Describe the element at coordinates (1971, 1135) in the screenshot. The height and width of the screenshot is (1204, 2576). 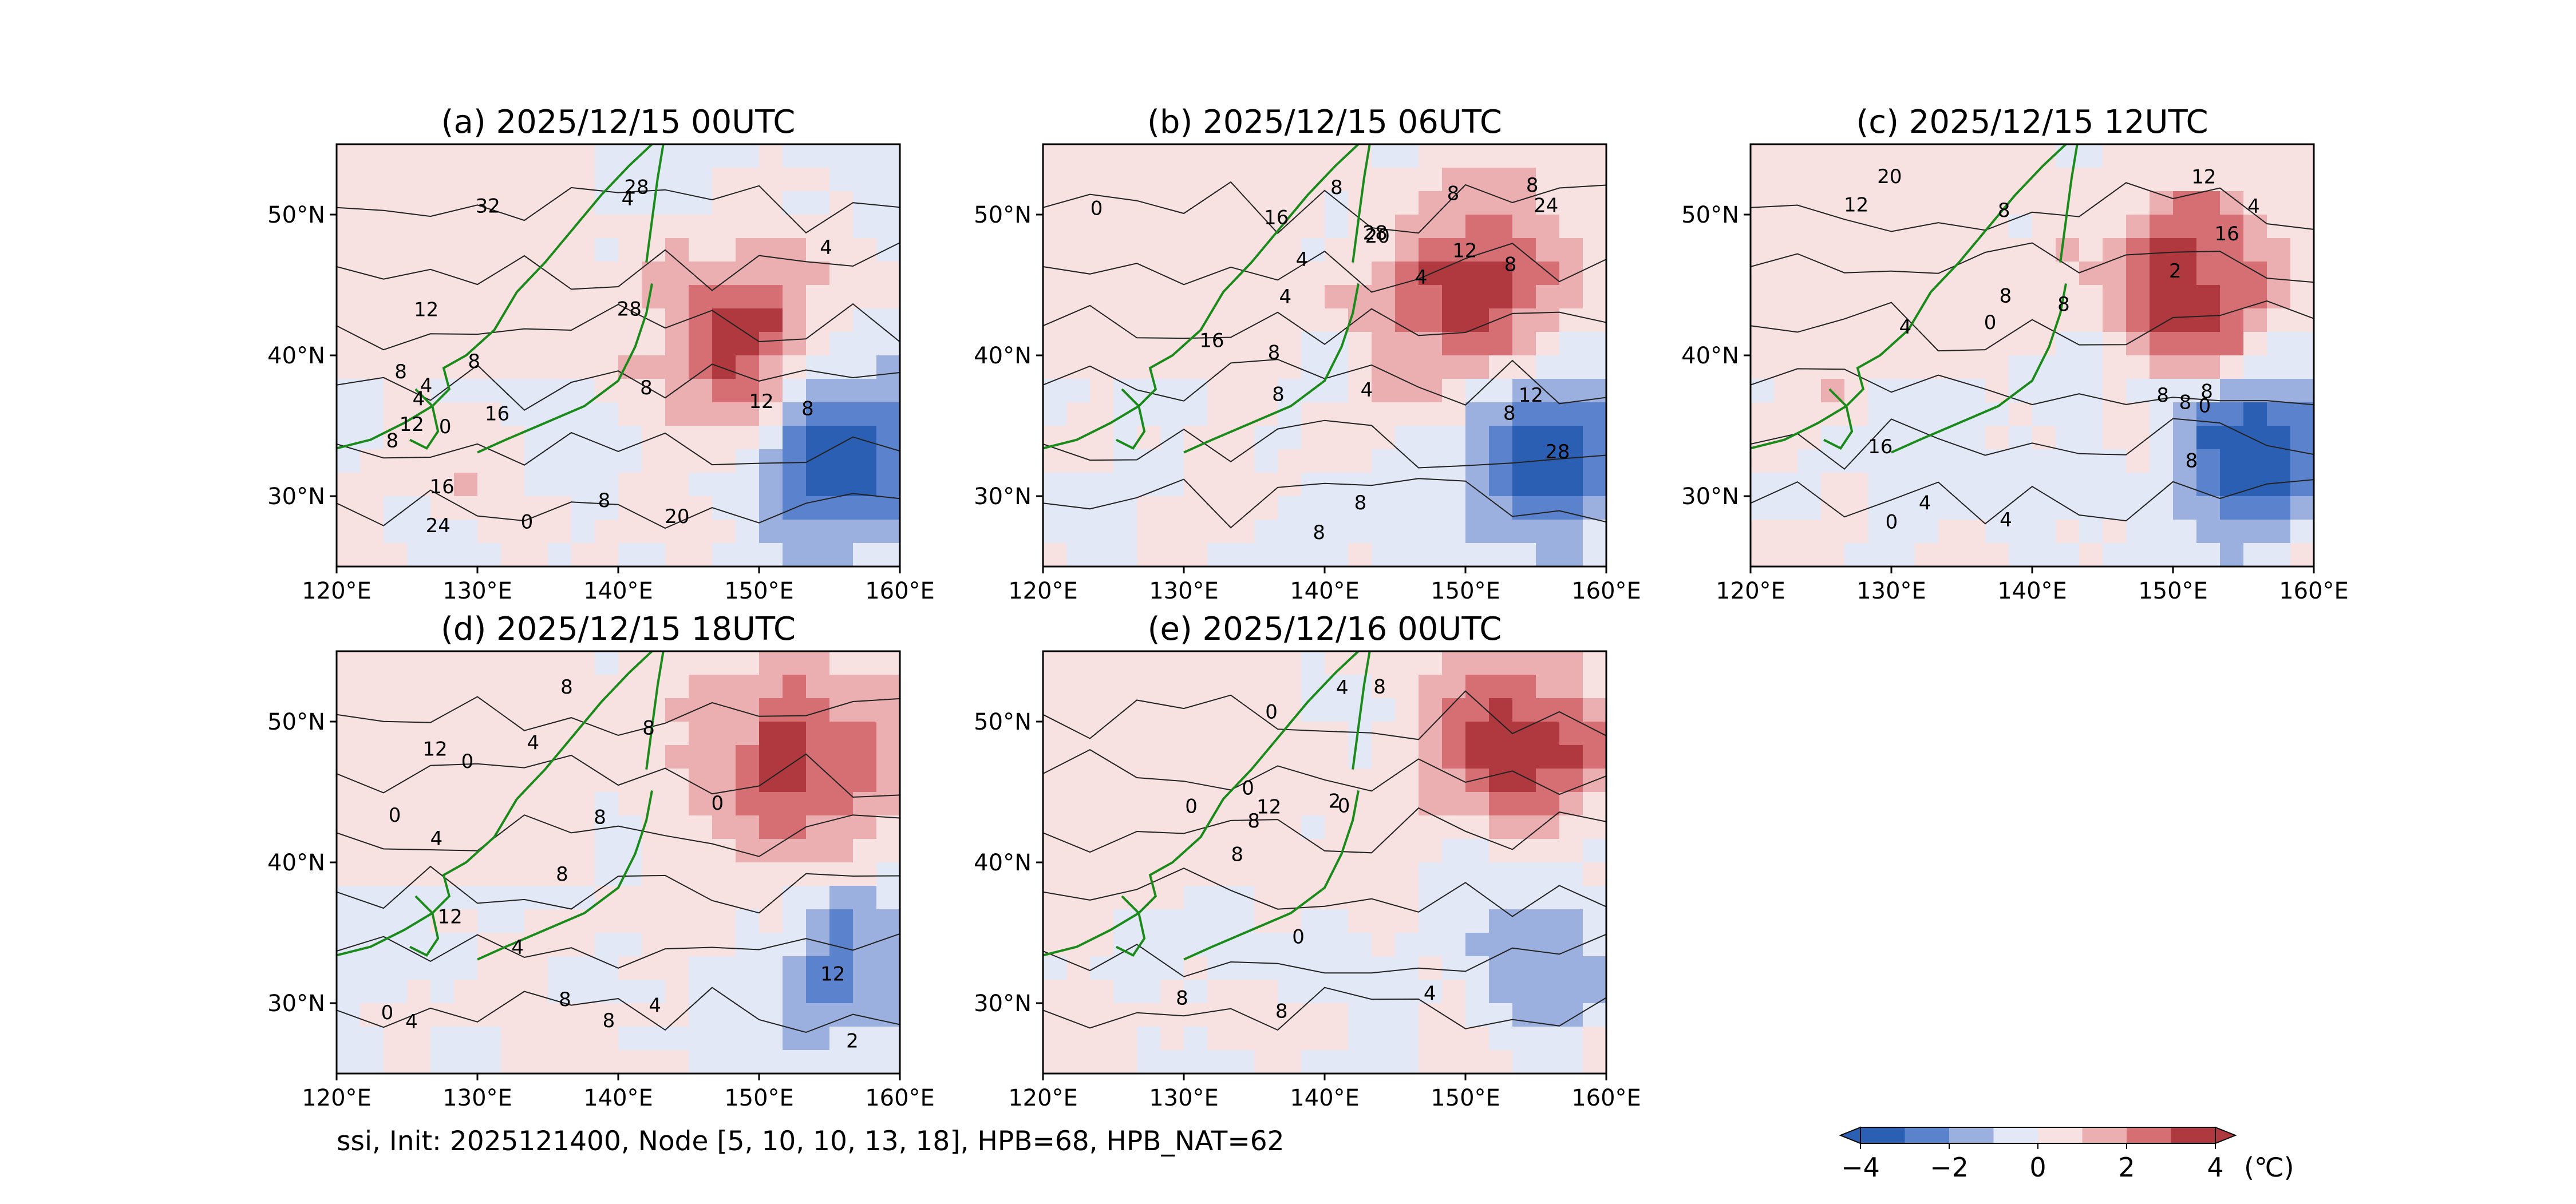
I see `colorbar-swatch` at that location.